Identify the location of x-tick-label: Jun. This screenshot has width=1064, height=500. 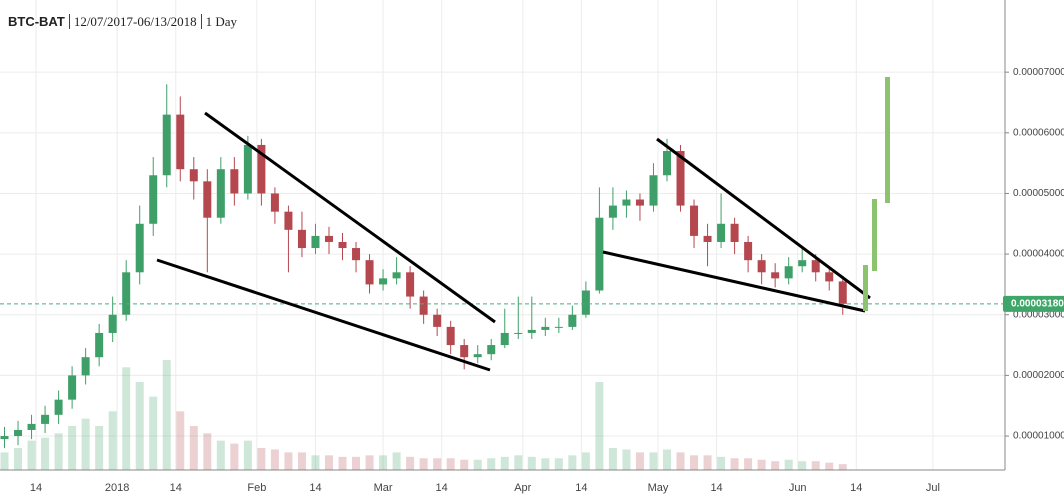
(798, 488).